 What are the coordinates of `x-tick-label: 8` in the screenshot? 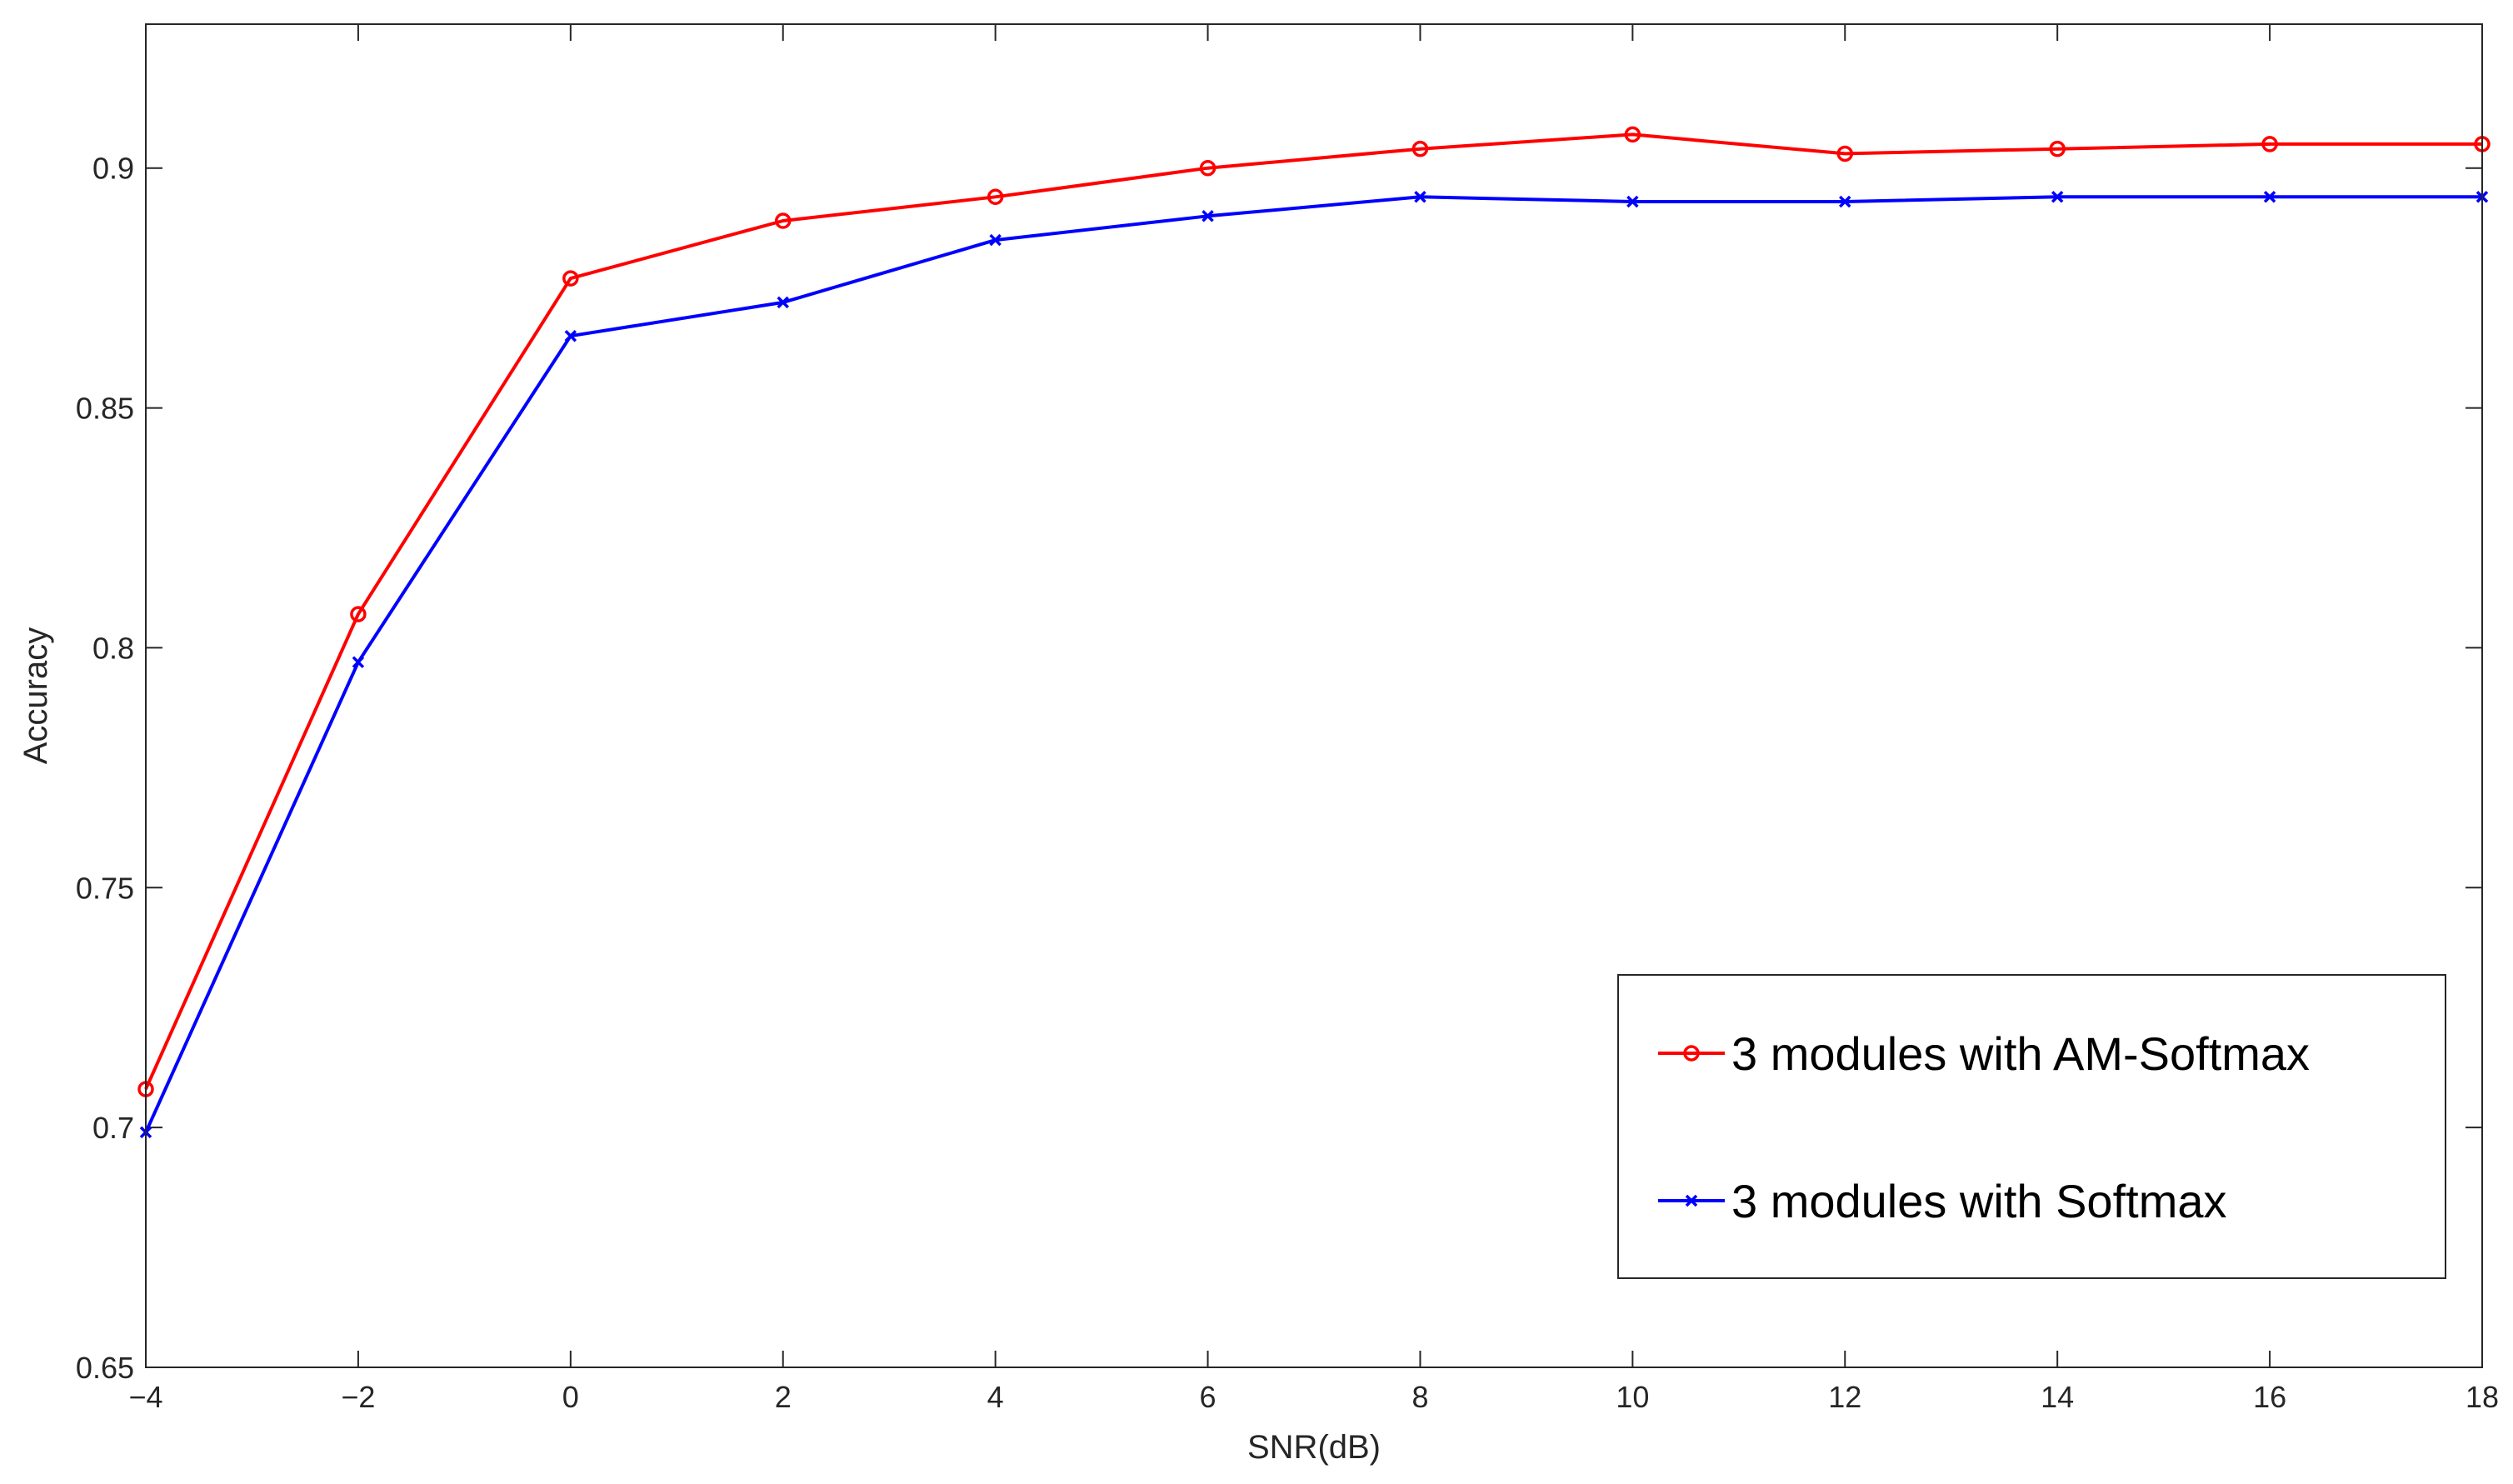 It's located at (1419, 1397).